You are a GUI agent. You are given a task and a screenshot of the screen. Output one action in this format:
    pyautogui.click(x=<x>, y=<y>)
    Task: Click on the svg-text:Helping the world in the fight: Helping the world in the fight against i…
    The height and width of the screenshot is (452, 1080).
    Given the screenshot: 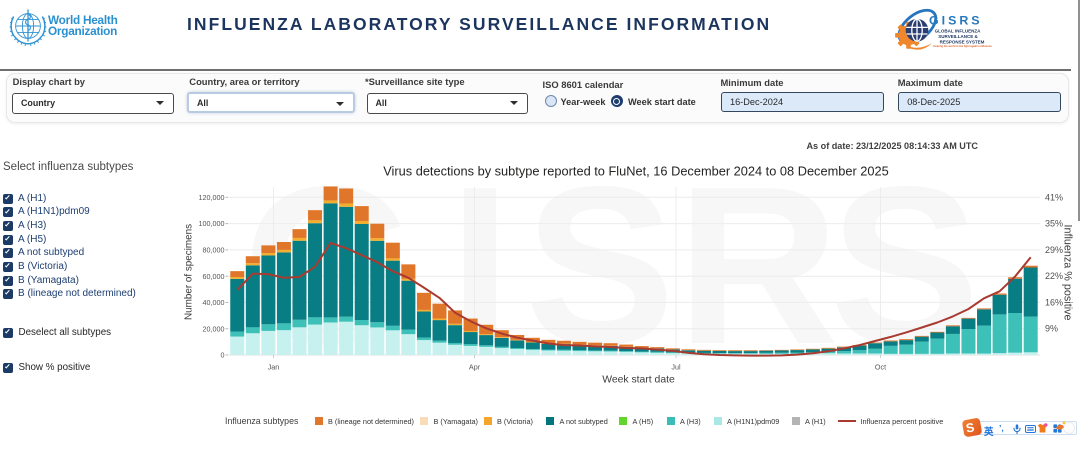 What is the action you would take?
    pyautogui.click(x=962, y=46)
    